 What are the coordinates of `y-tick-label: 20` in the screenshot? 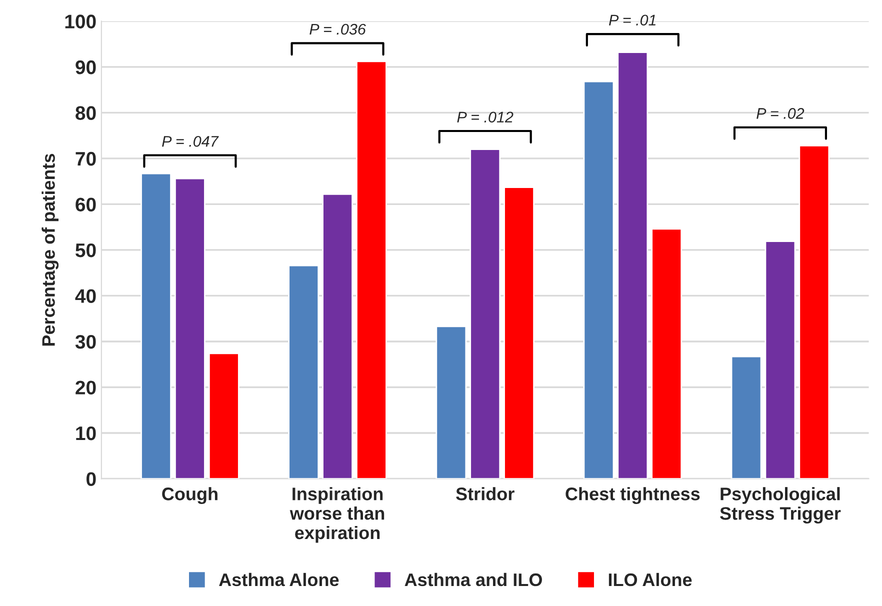 It's located at (86, 387).